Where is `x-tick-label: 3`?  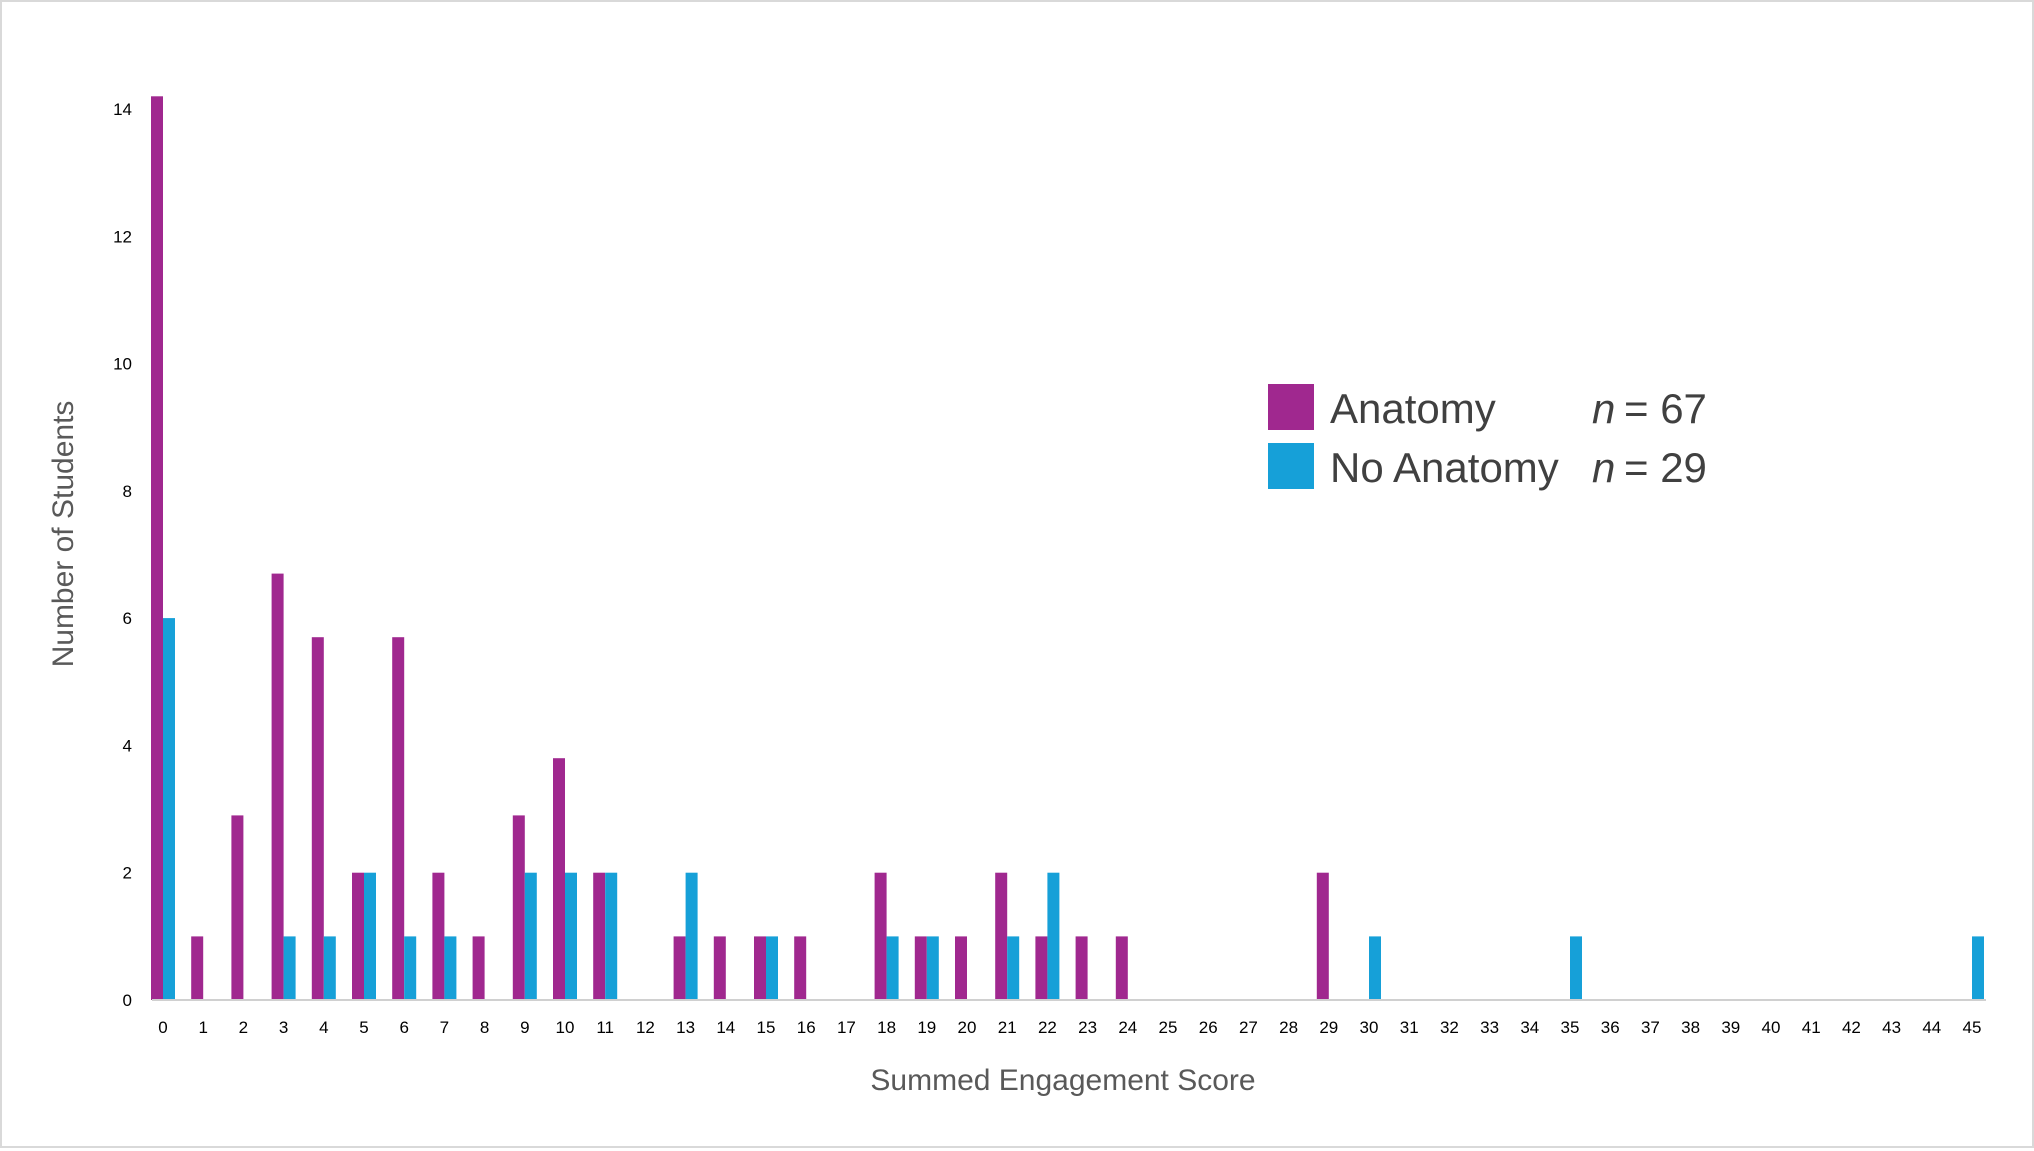
x-tick-label: 3 is located at coordinates (283, 1027).